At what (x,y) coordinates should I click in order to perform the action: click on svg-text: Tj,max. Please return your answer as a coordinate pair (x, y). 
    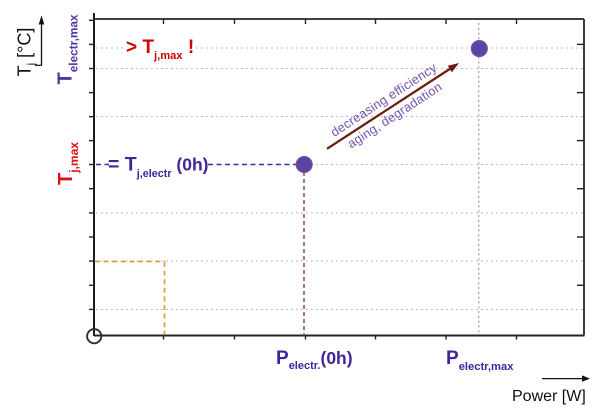
    Looking at the image, I should click on (68, 163).